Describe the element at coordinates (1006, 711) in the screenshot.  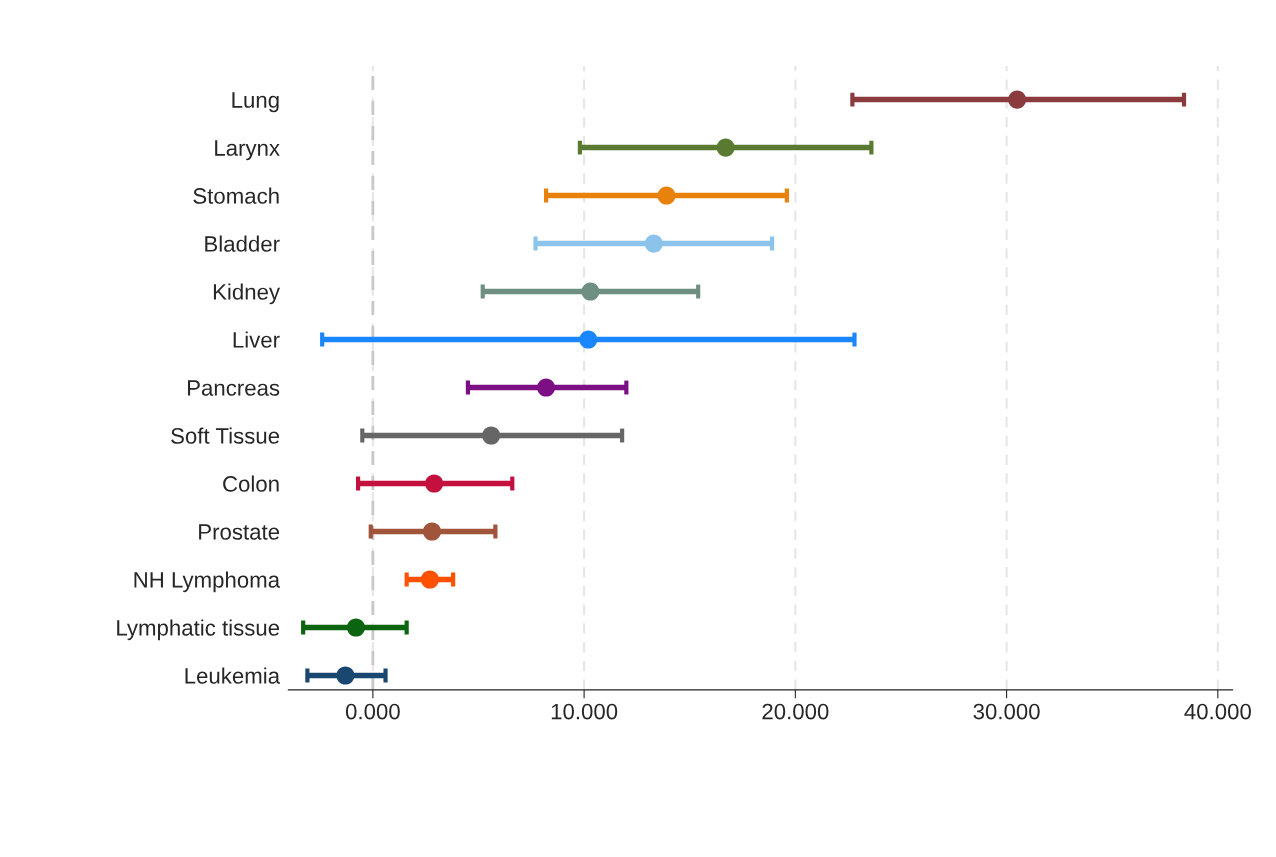
I see `x-tick-label: 30.000` at that location.